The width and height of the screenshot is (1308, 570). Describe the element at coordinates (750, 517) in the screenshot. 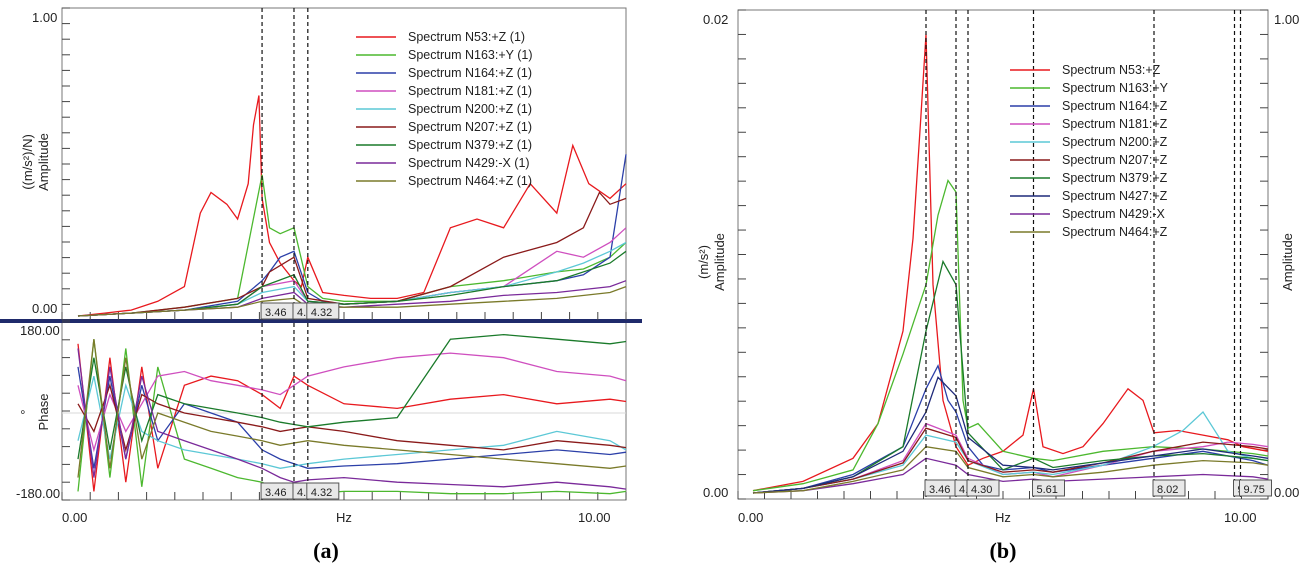

I see `panel-b-xtick-start: 0.00` at that location.